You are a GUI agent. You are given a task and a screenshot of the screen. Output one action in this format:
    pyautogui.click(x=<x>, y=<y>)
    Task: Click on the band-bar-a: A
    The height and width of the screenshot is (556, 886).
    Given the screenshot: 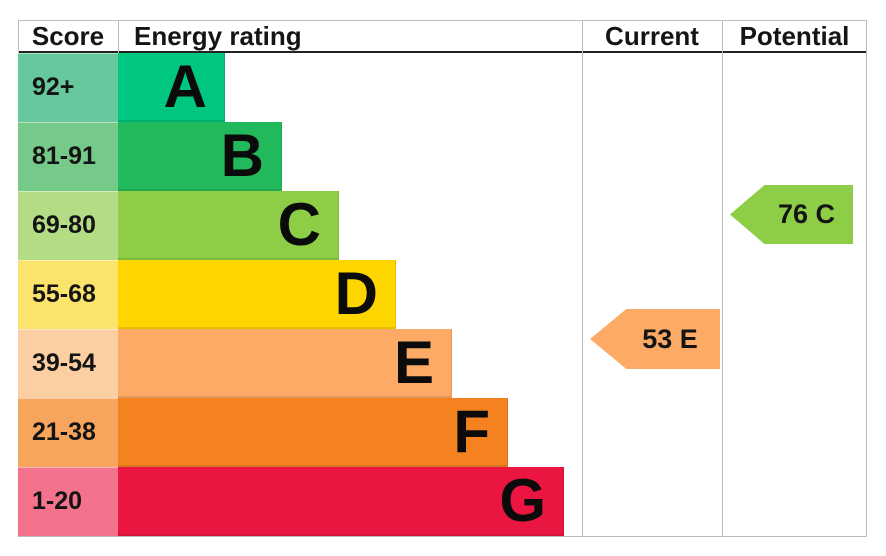 What is the action you would take?
    pyautogui.click(x=171, y=87)
    